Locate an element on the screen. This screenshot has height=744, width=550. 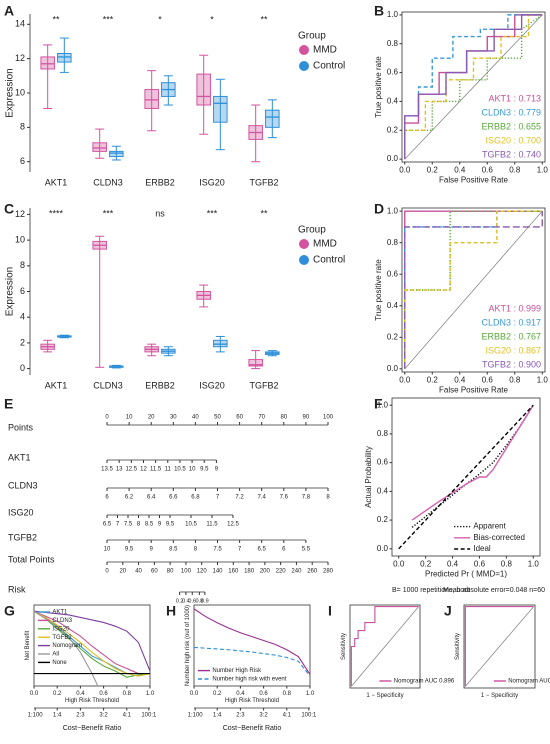
legend-label: Control is located at coordinates (329, 260).